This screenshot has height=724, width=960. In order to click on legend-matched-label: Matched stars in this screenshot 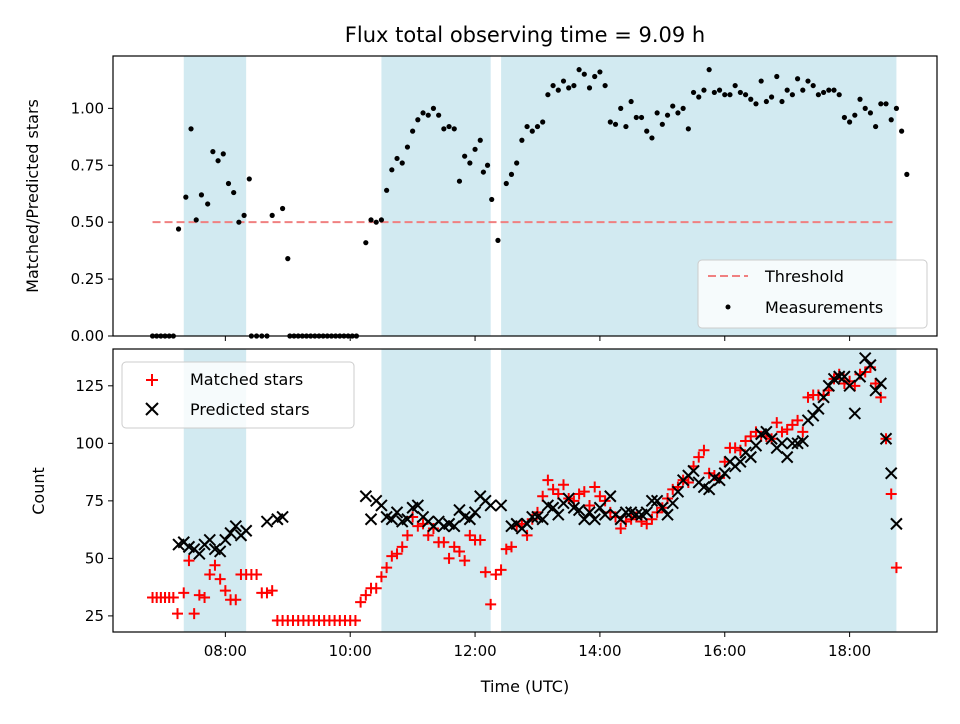, I will do `click(246, 379)`.